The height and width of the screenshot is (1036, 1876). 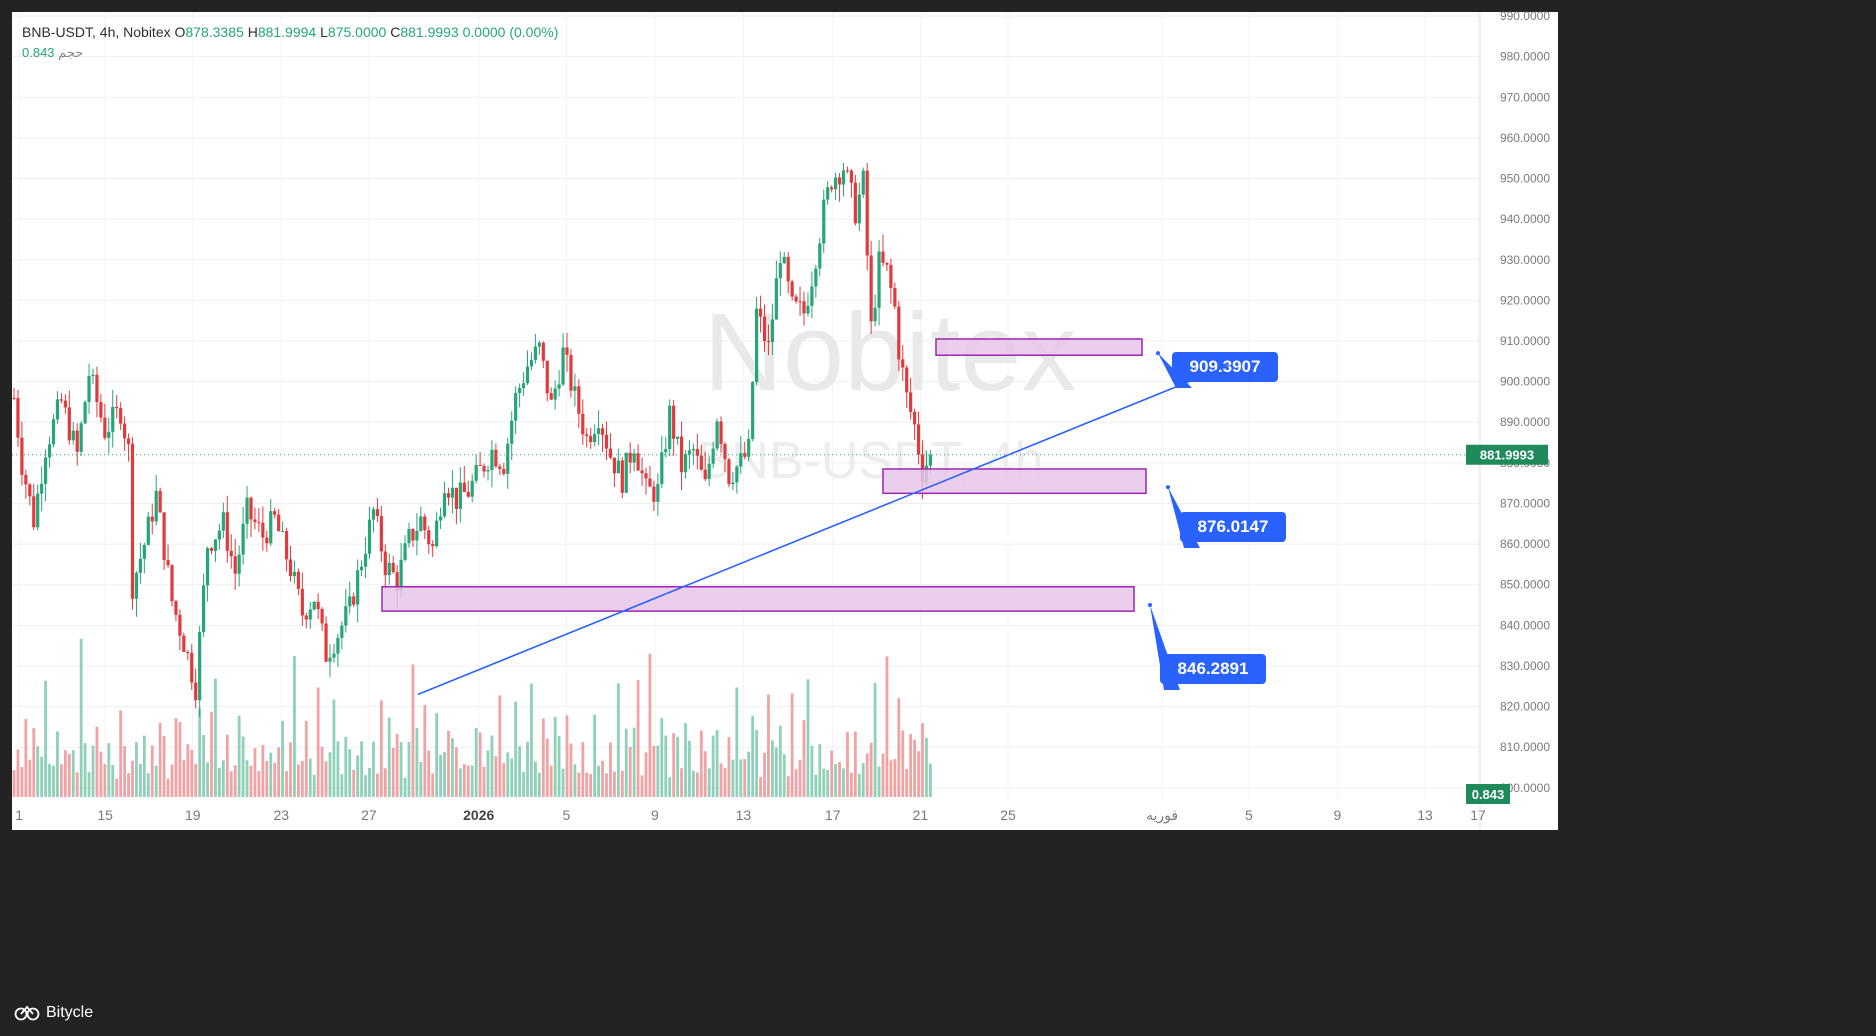 I want to click on y-tick-label: 800.0000, so click(x=1525, y=788).